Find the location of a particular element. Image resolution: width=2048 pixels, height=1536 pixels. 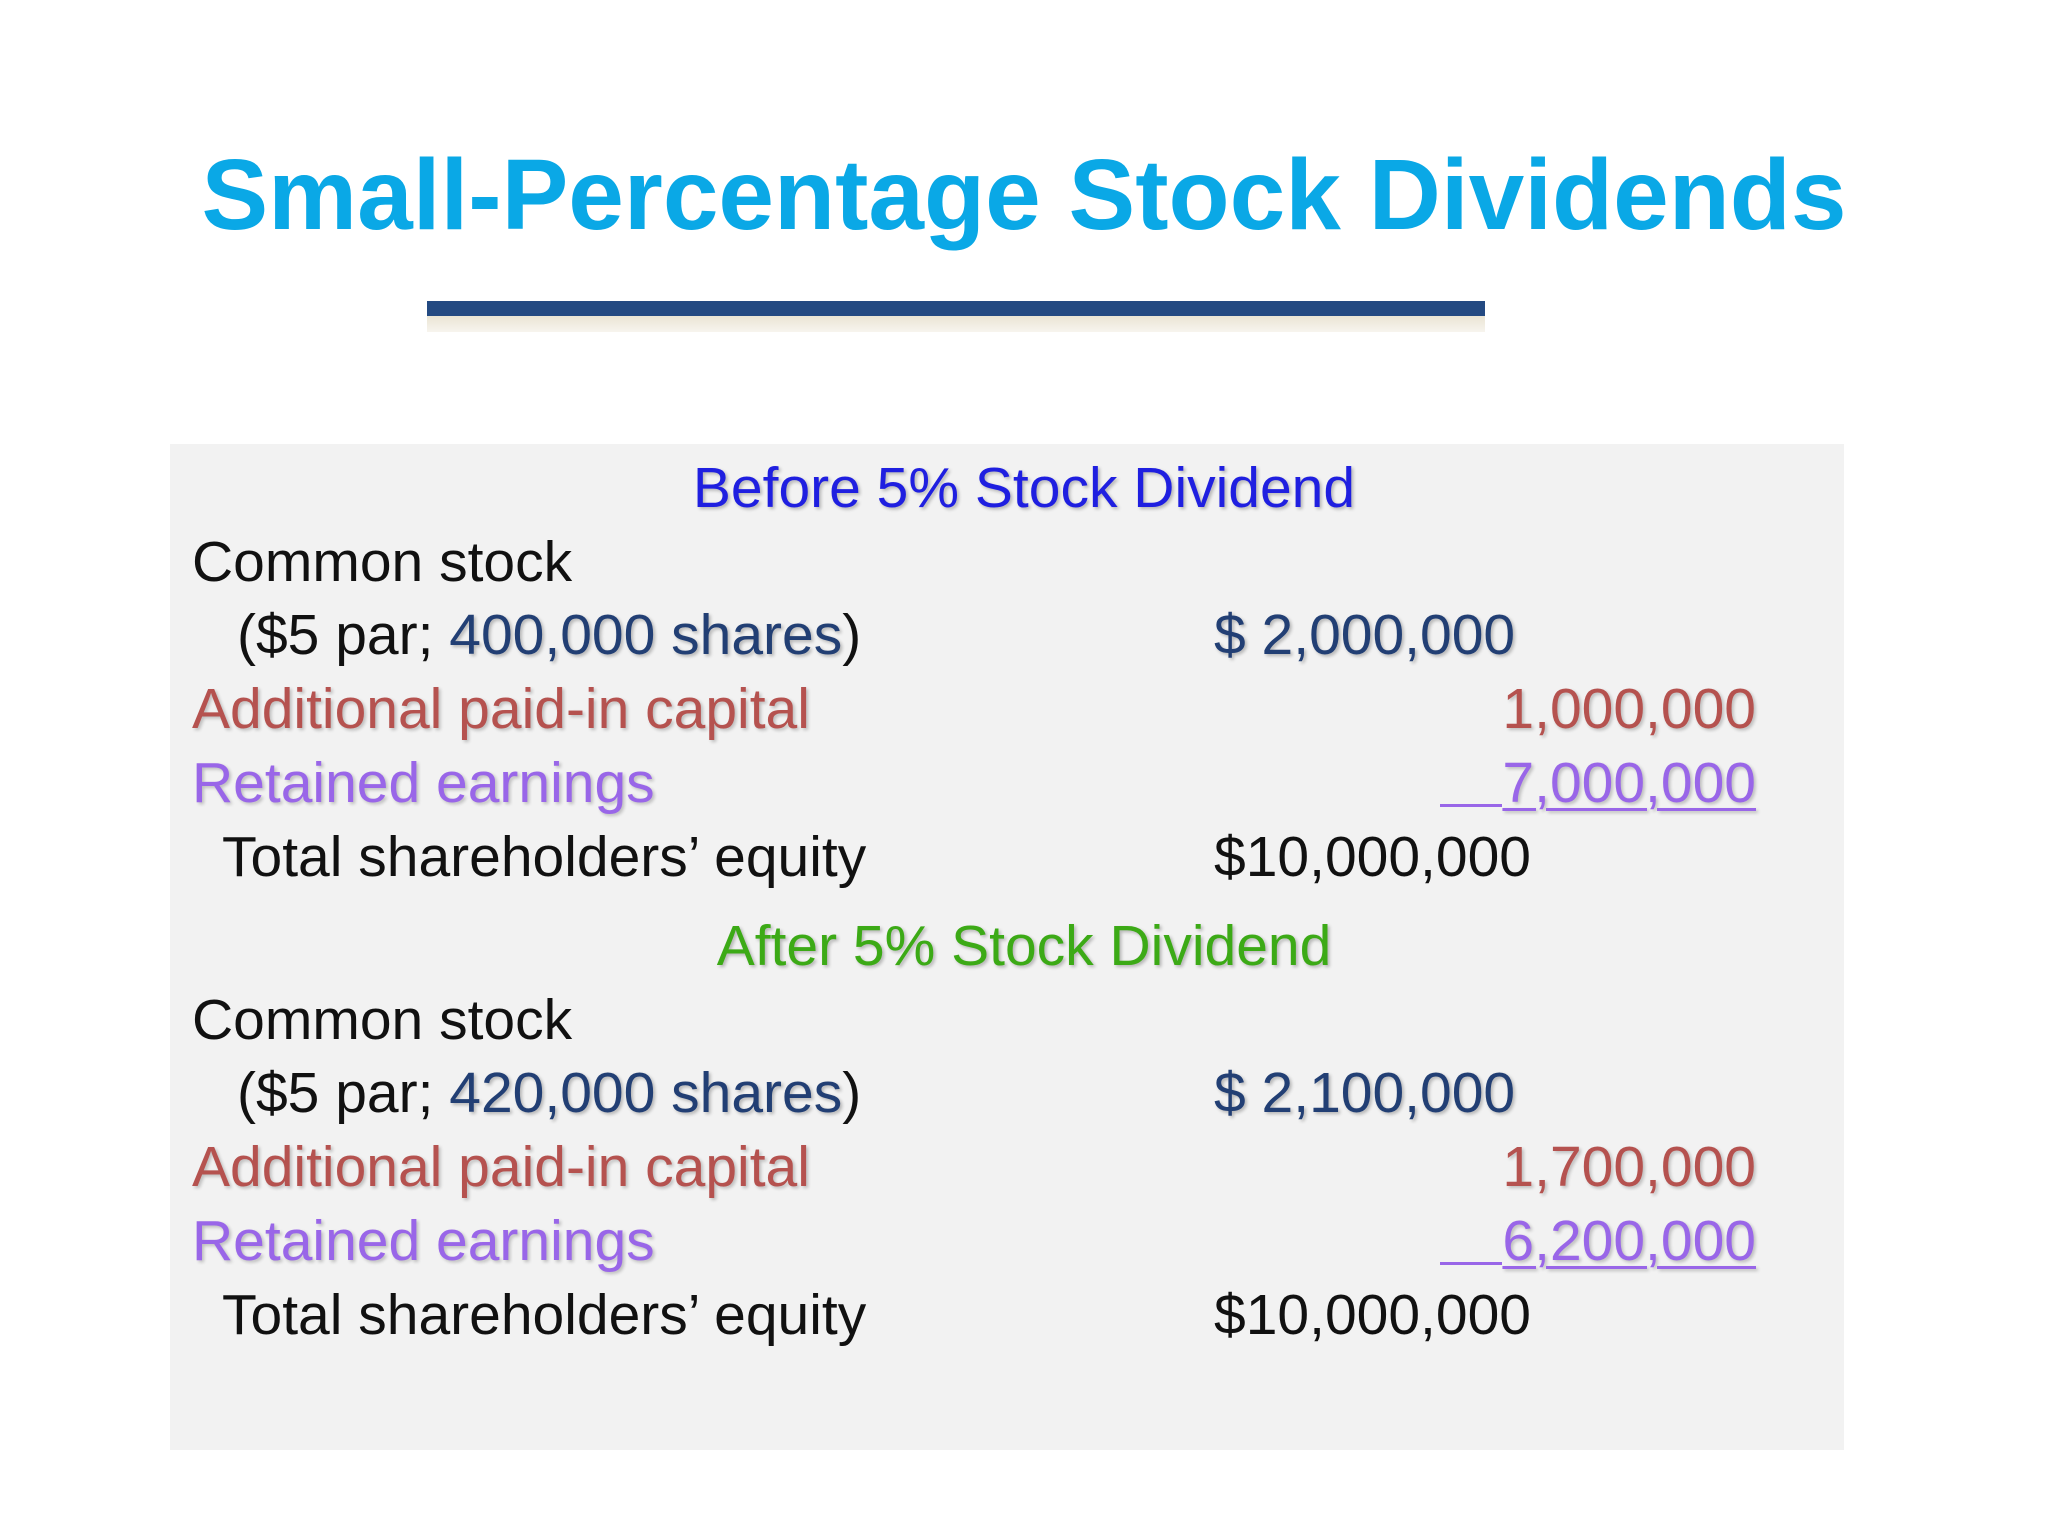

title-underline-shadow is located at coordinates (956, 324).